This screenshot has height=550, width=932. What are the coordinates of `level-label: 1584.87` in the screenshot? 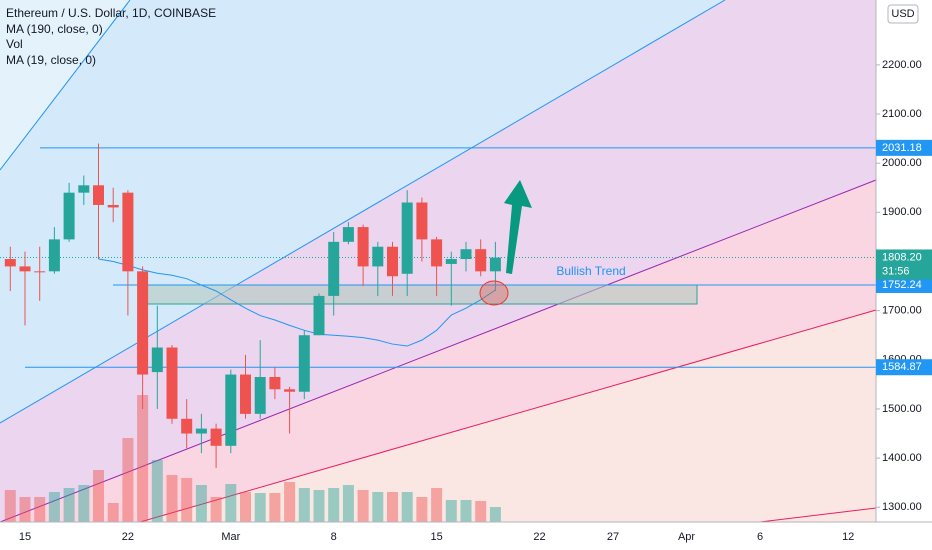 It's located at (902, 367).